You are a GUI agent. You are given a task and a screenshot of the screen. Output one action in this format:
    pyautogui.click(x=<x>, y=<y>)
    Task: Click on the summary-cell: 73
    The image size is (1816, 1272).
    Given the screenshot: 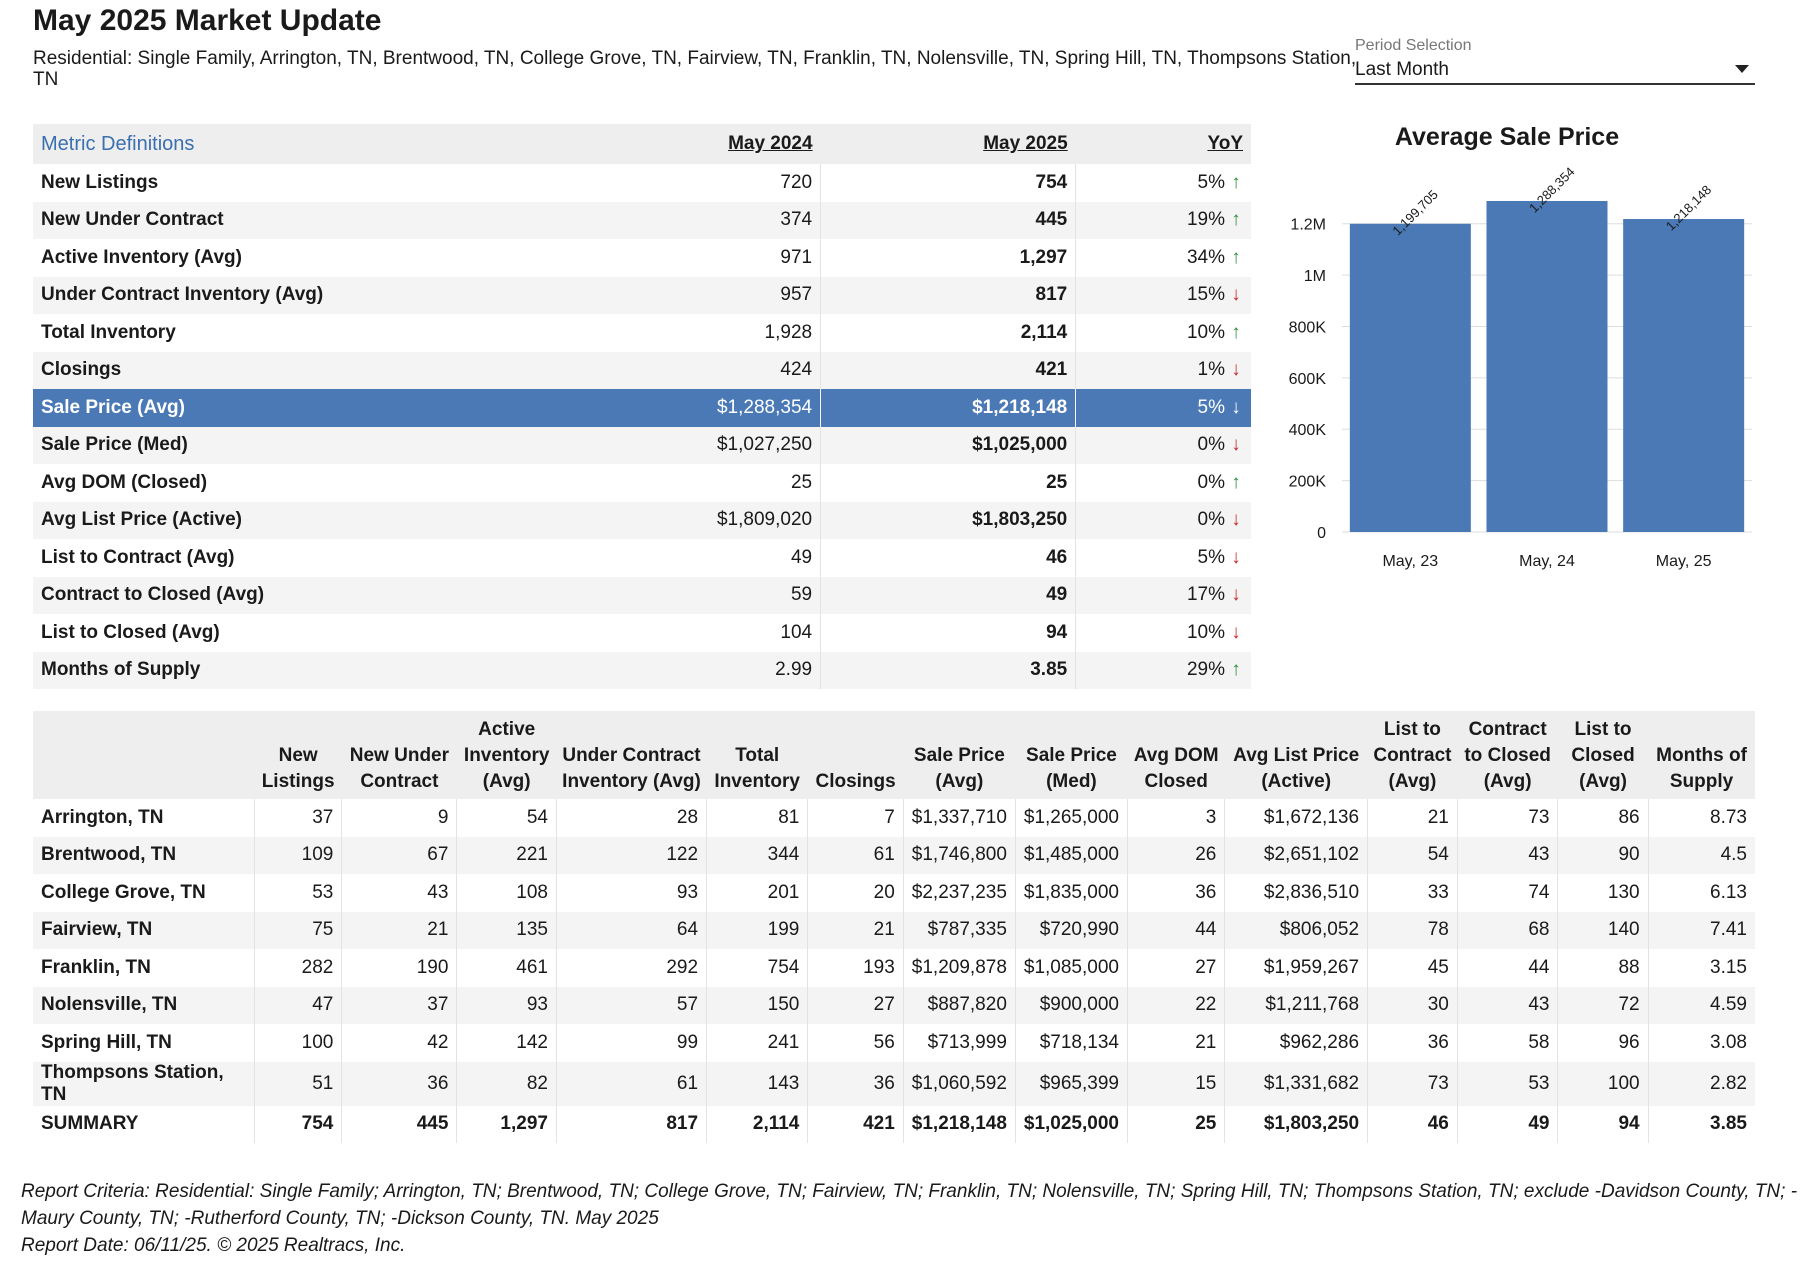 What is the action you would take?
    pyautogui.click(x=1412, y=1083)
    